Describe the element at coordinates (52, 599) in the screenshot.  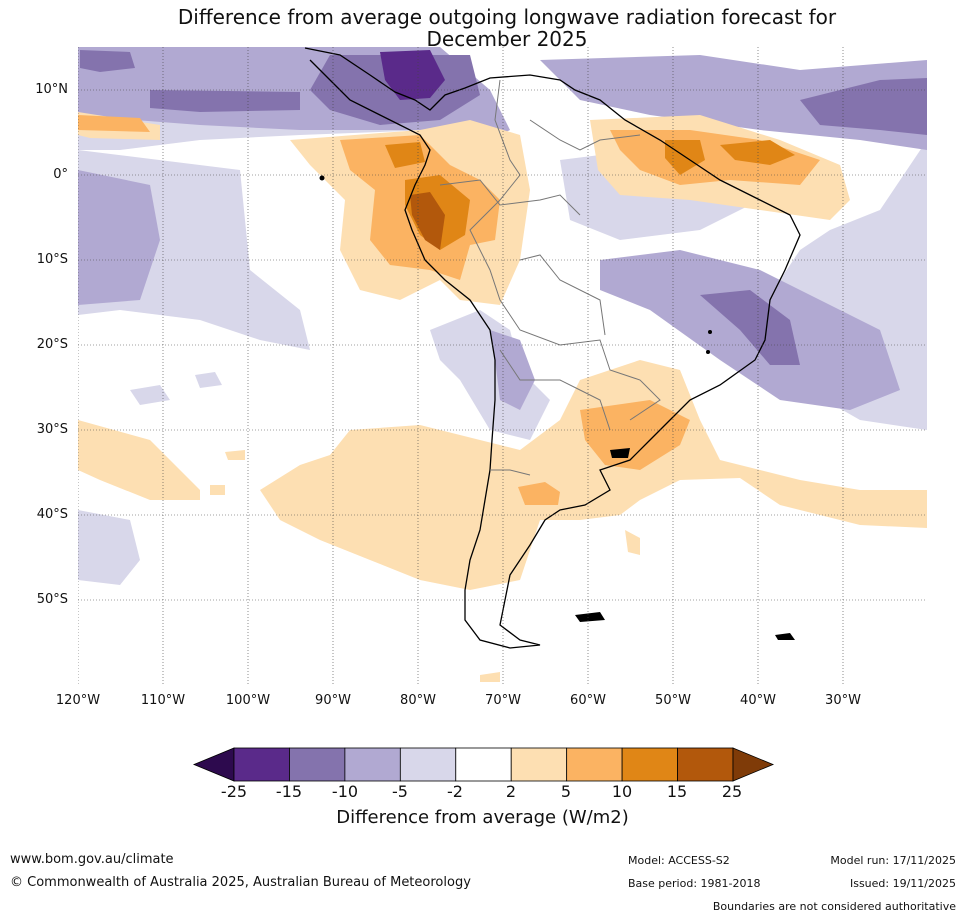
I see `lat-label-50s: 50°S` at that location.